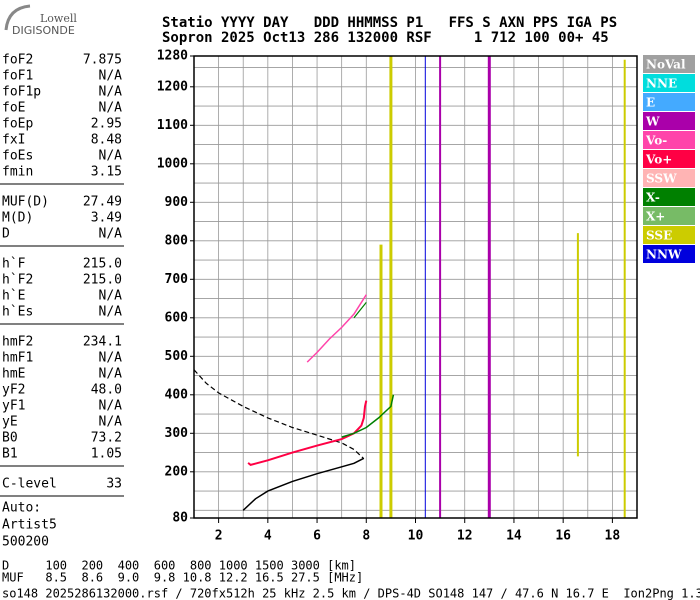 This screenshot has height=600, width=700. I want to click on legend-label: NNE, so click(661, 84).